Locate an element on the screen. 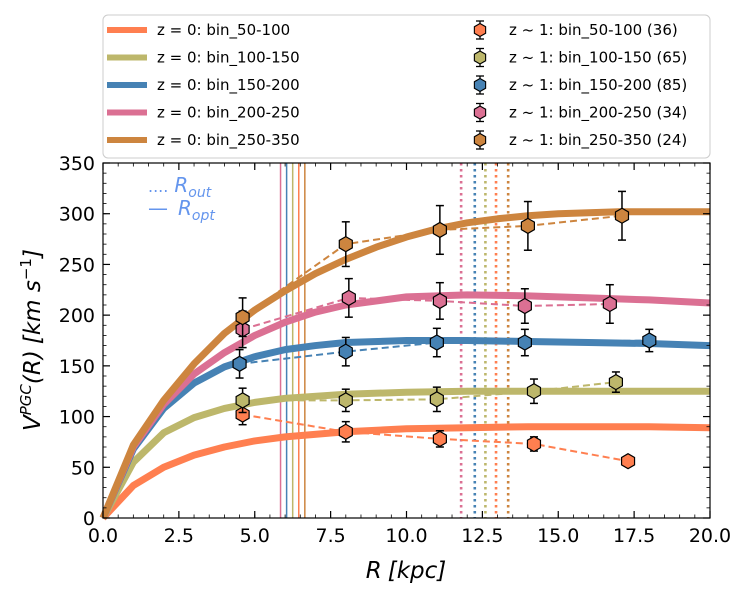 The height and width of the screenshot is (600, 750). x-tick-label: 5.0 is located at coordinates (255, 536).